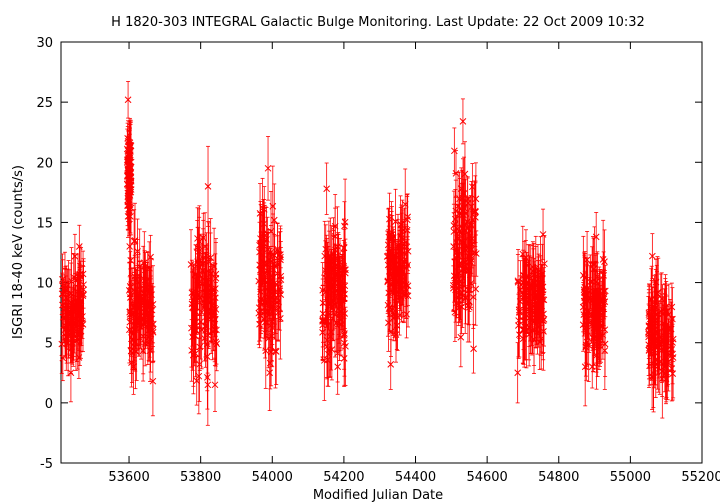 The height and width of the screenshot is (504, 720). I want to click on y-tick-label: 25, so click(44, 103).